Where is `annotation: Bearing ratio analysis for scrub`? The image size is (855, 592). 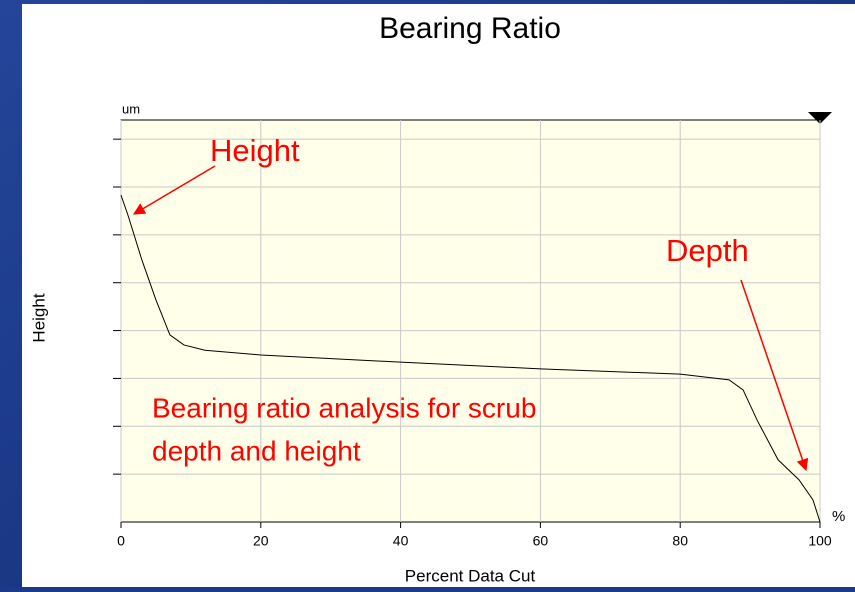
annotation: Bearing ratio analysis for scrub is located at coordinates (344, 407).